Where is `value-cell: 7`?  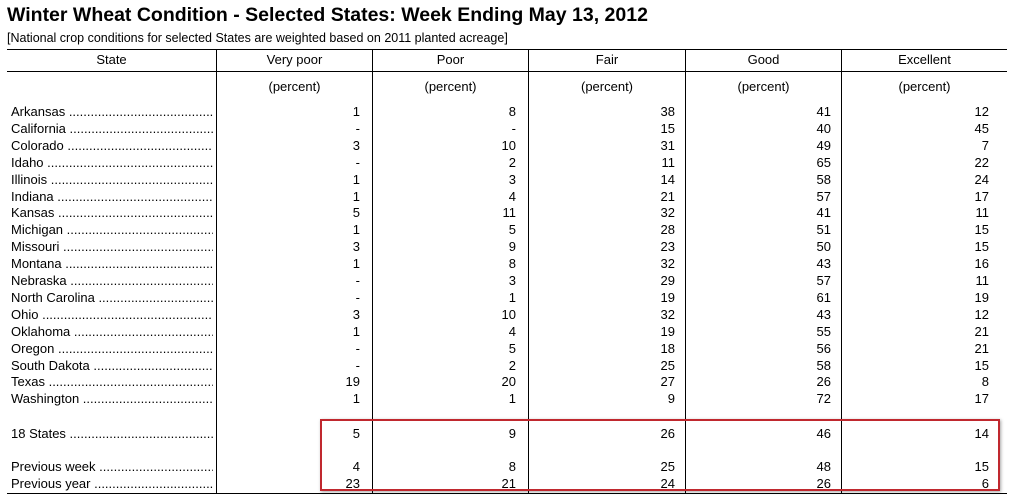 value-cell: 7 is located at coordinates (985, 145).